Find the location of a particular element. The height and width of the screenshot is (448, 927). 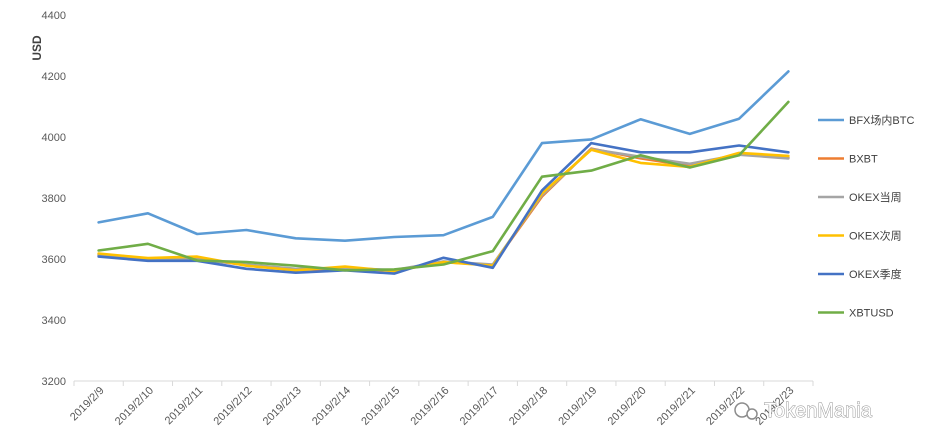

legend-label: OKEX季度 is located at coordinates (875, 274).